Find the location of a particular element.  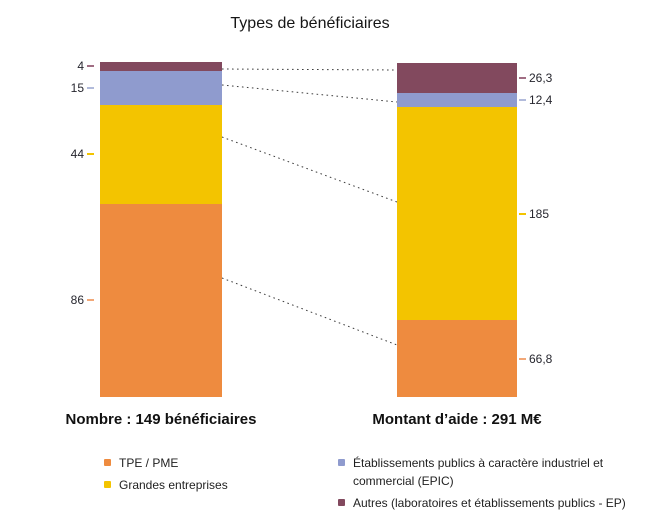

legend-swatch-tpe_pme is located at coordinates (107, 462).